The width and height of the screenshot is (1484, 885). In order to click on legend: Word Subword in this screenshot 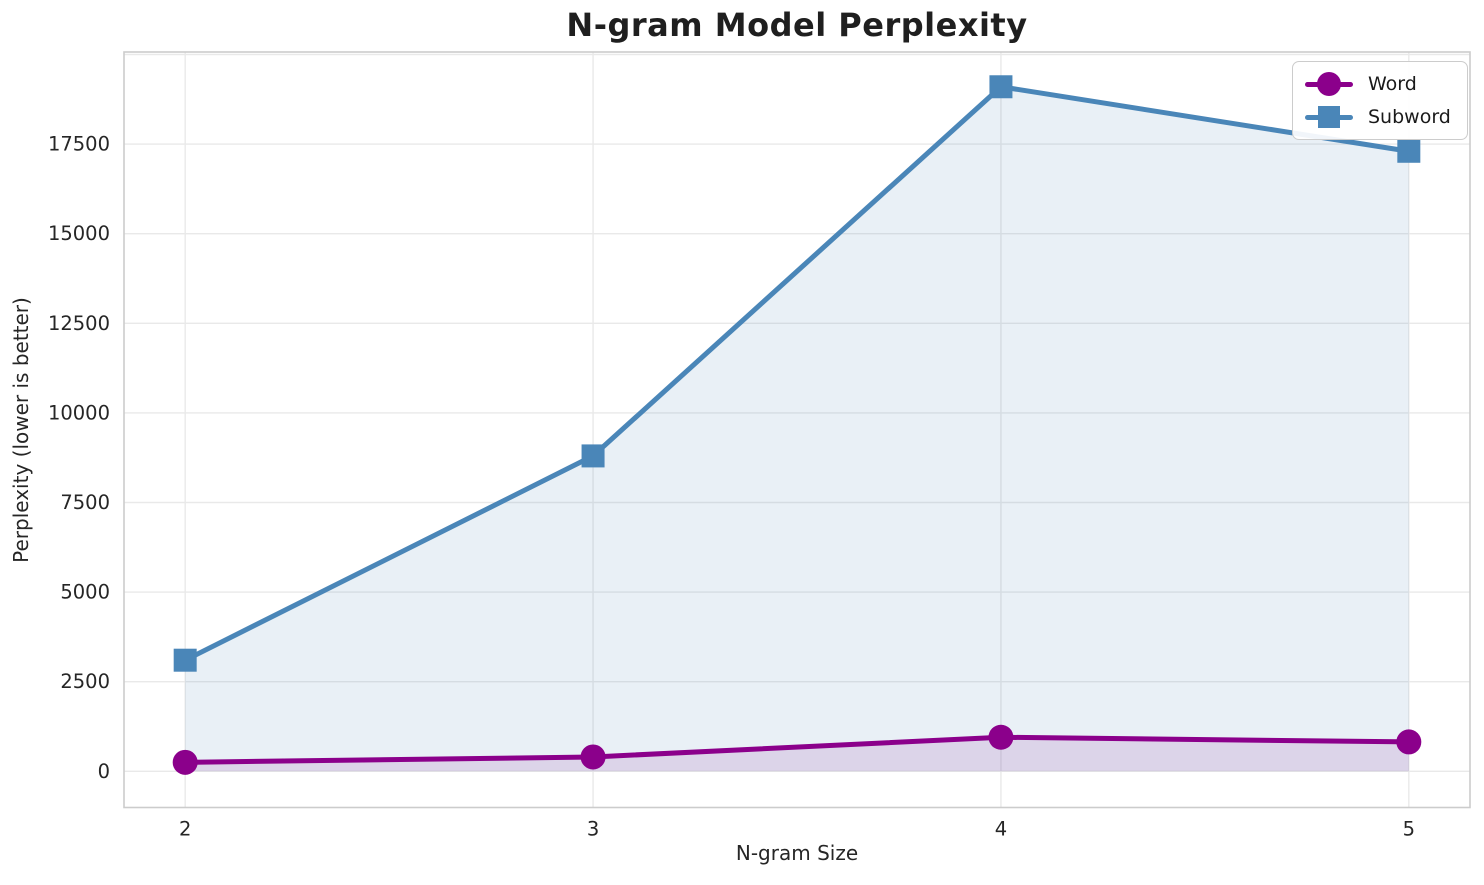, I will do `click(1380, 100)`.